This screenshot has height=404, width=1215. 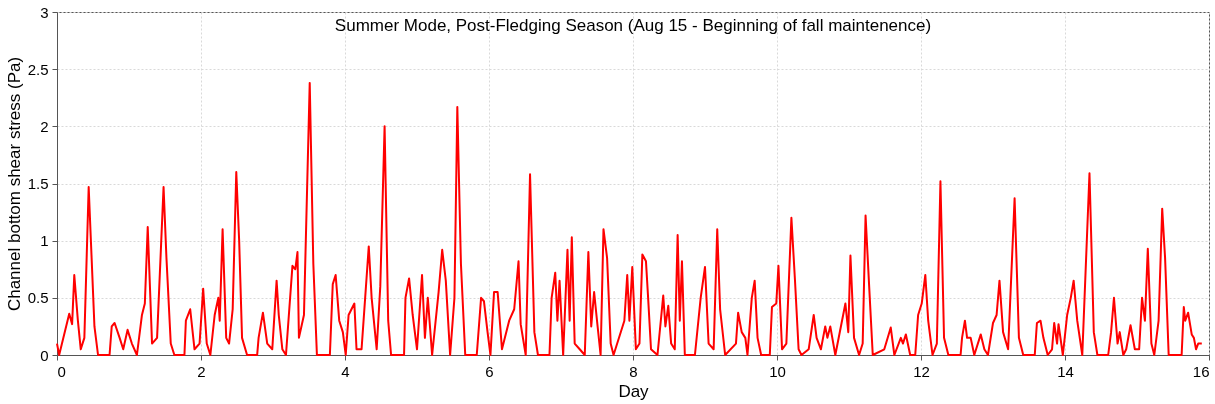 I want to click on x-tick-label: 6, so click(x=489, y=371).